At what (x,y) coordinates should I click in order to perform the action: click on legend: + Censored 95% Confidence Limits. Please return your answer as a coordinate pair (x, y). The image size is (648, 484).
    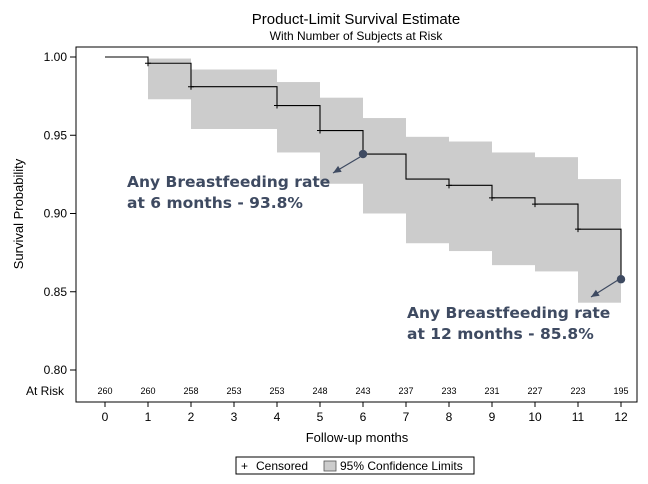
    Looking at the image, I should click on (355, 465).